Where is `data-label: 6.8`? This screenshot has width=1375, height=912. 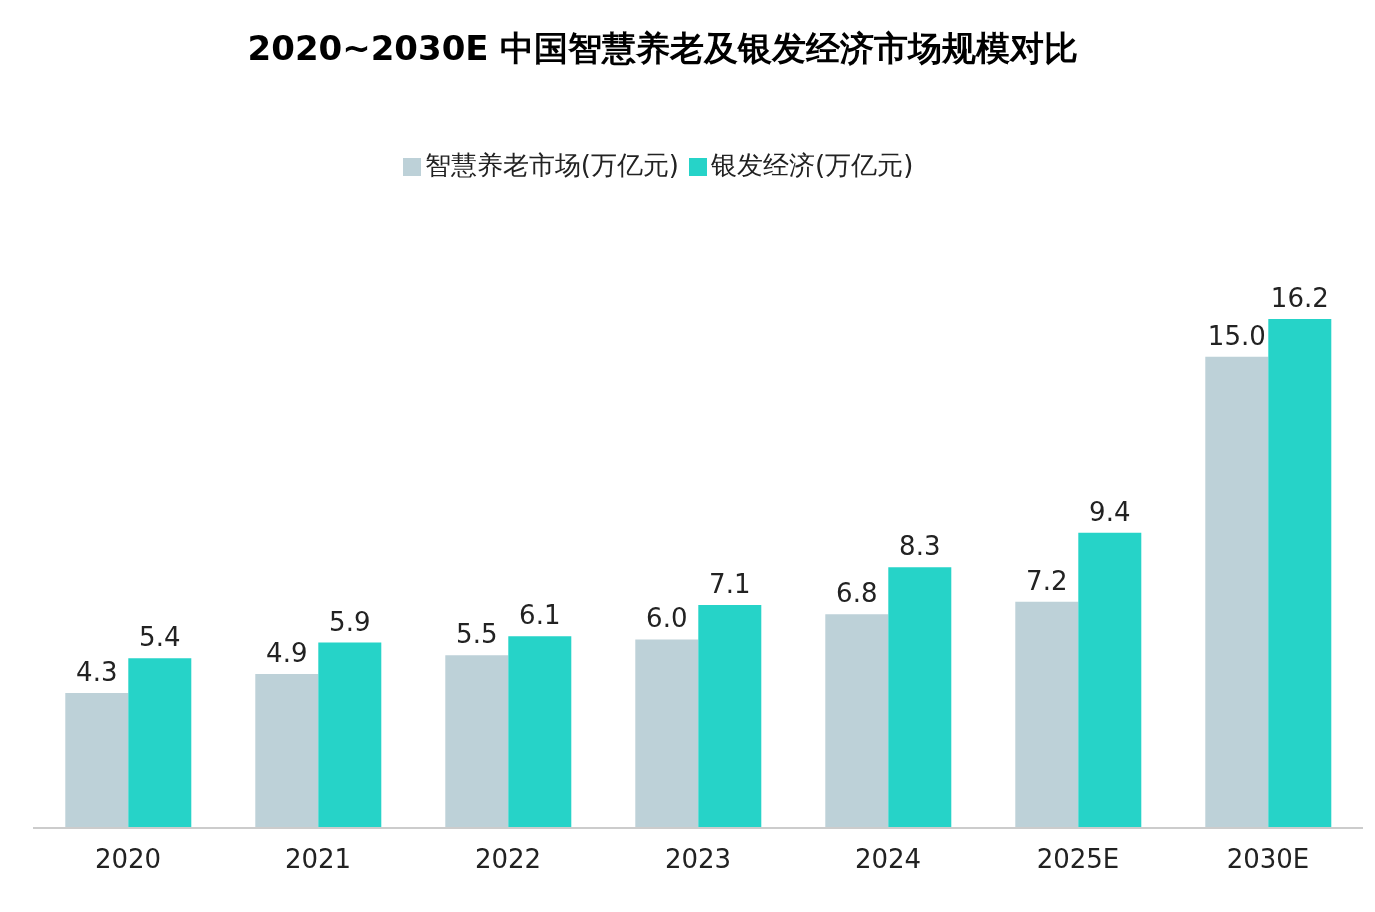 data-label: 6.8 is located at coordinates (857, 593).